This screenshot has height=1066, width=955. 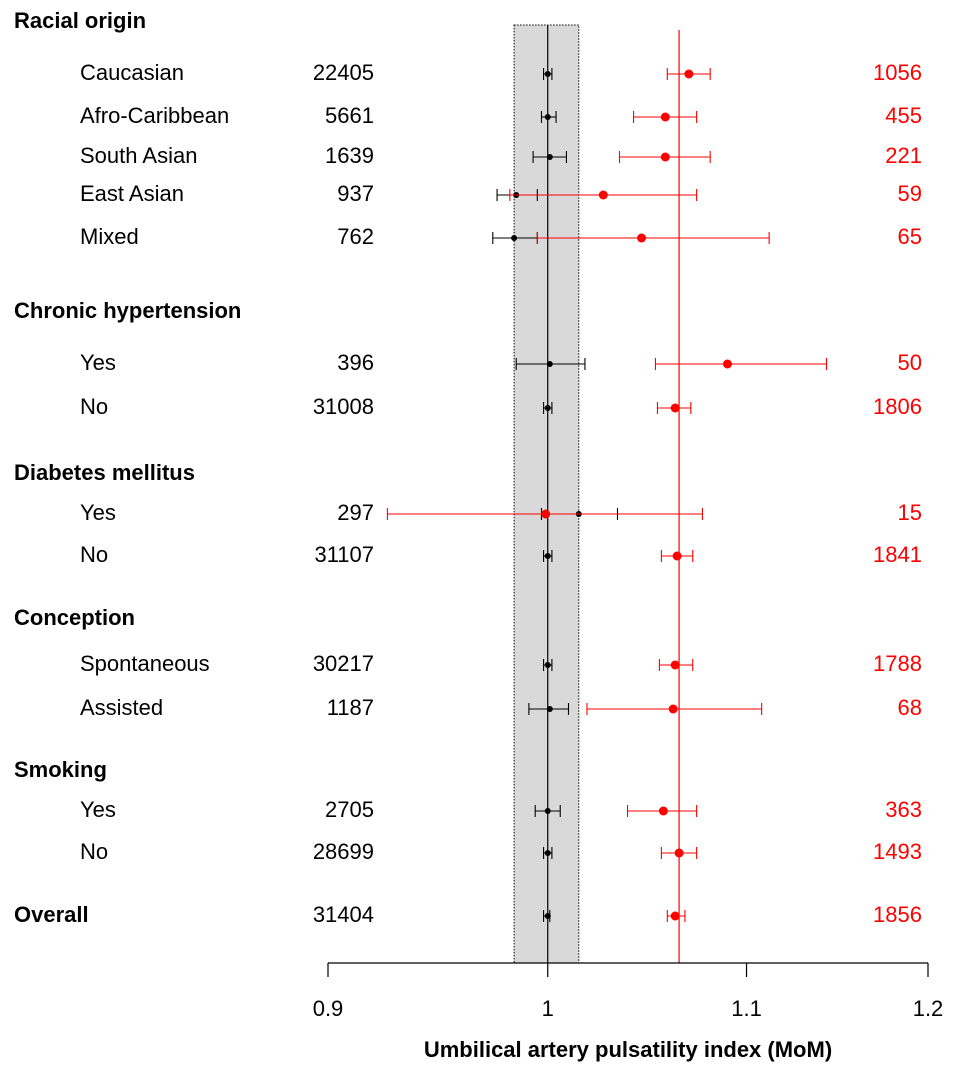 What do you see at coordinates (60, 769) in the screenshot?
I see `group-title: Smoking` at bounding box center [60, 769].